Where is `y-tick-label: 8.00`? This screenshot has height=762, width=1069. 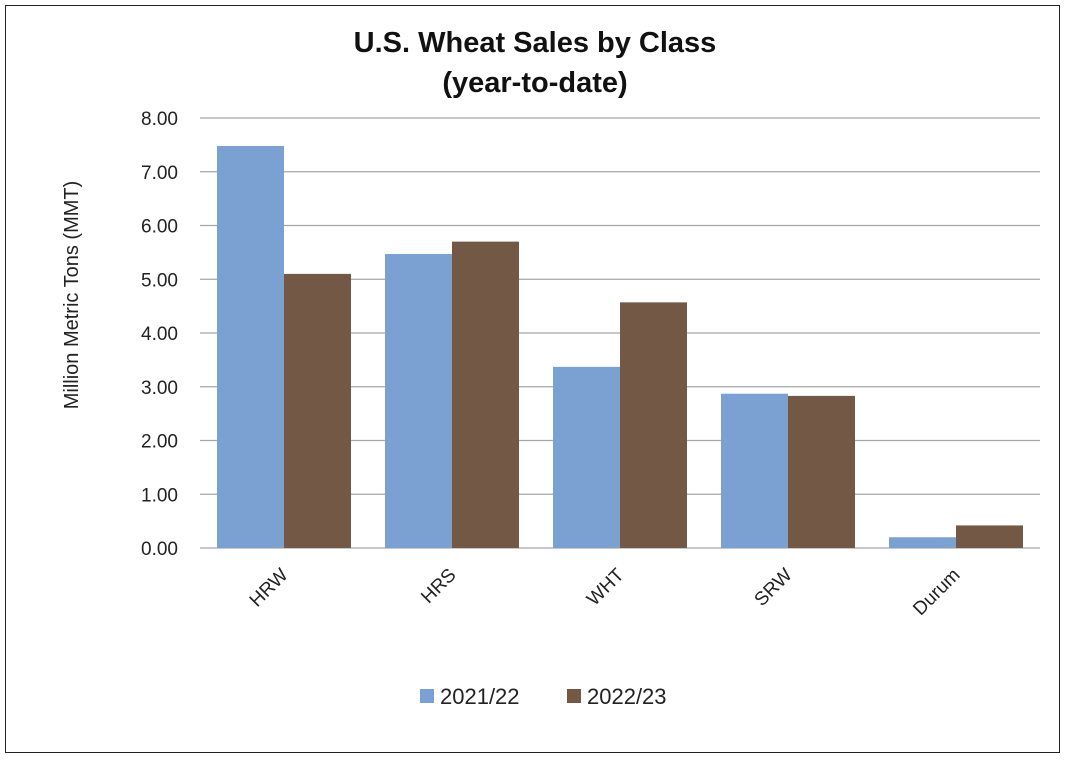
y-tick-label: 8.00 is located at coordinates (159, 119).